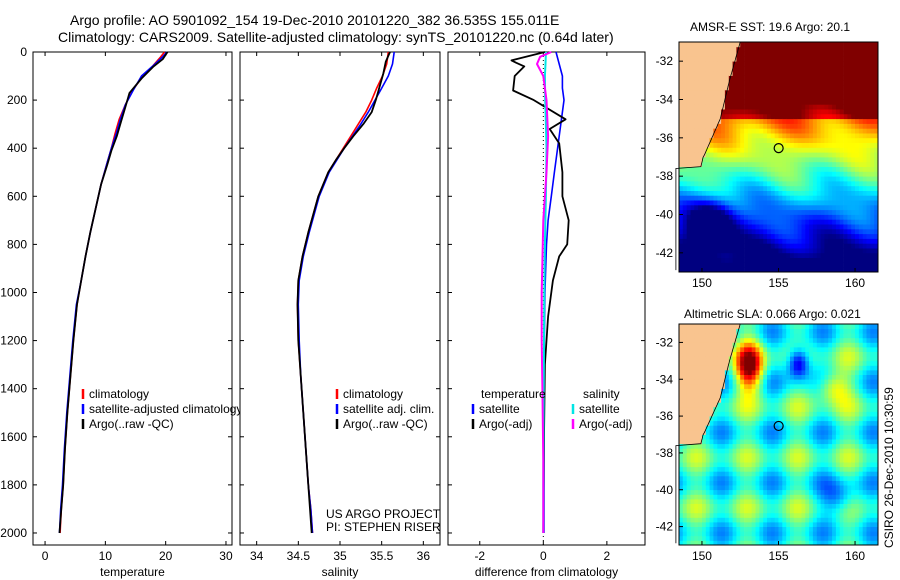 This screenshot has height=580, width=900. I want to click on y-tick-label: 1400, so click(13, 389).